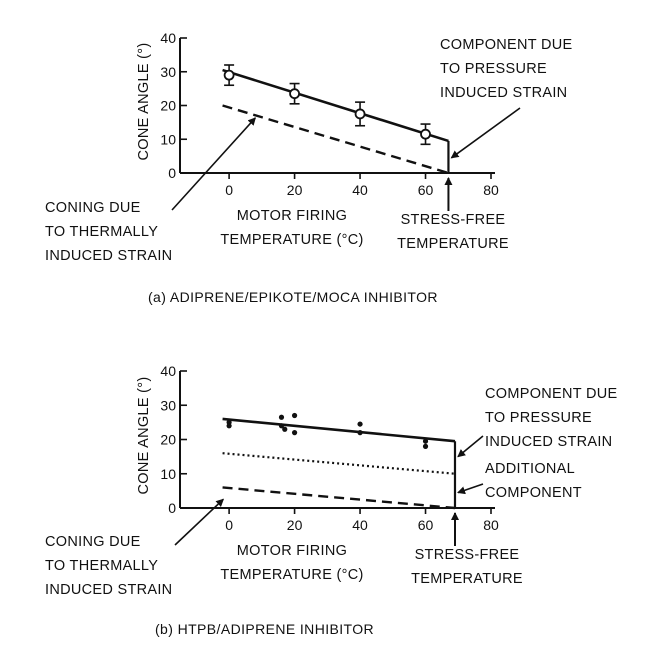 Image resolution: width=652 pixels, height=663 pixels. I want to click on caption: (b) HTPB/ADIPRENE INHIBITOR, so click(264, 629).